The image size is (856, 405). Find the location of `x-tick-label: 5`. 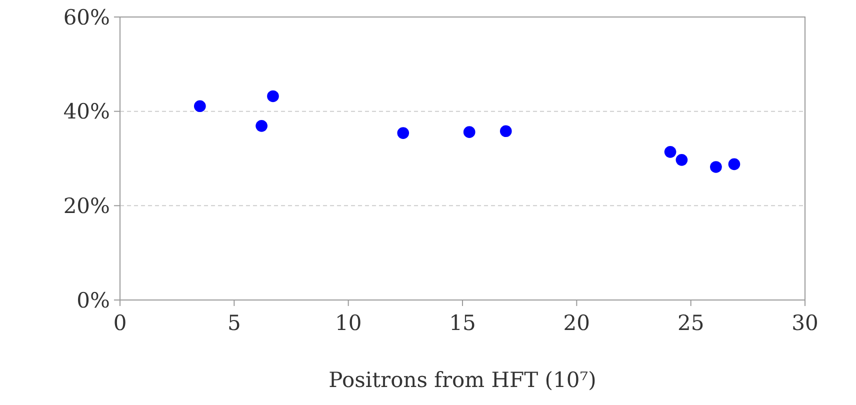

x-tick-label: 5 is located at coordinates (234, 323).